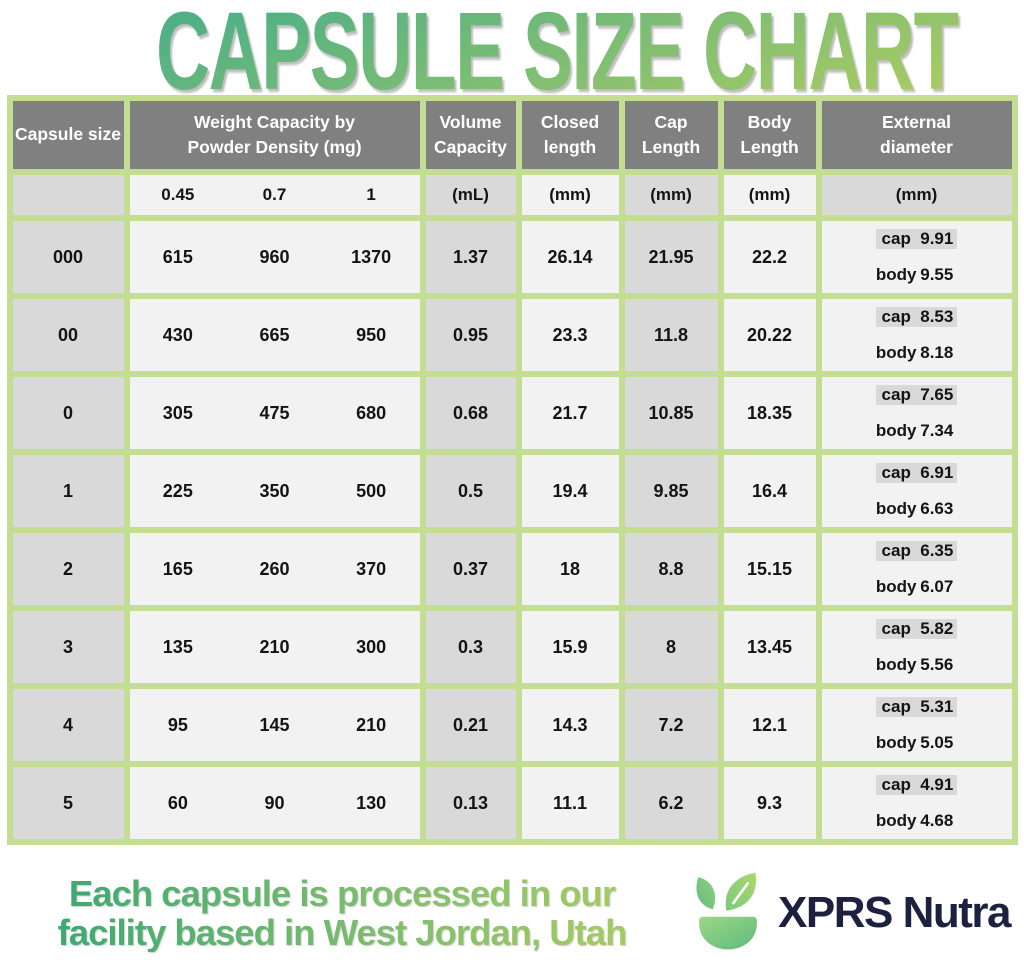 The width and height of the screenshot is (1024, 966). What do you see at coordinates (371, 412) in the screenshot?
I see `weight-1-value: 680` at bounding box center [371, 412].